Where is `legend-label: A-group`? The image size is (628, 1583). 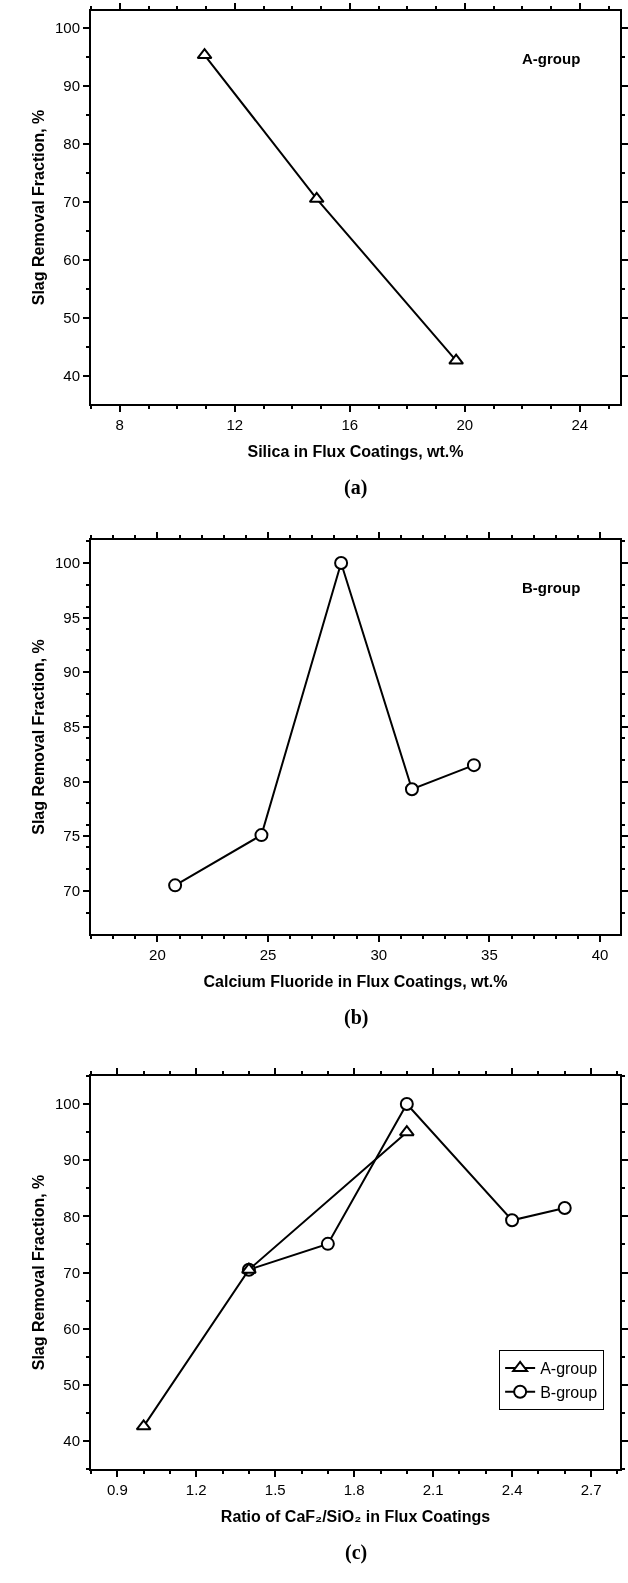
legend-label: A-group is located at coordinates (569, 1369).